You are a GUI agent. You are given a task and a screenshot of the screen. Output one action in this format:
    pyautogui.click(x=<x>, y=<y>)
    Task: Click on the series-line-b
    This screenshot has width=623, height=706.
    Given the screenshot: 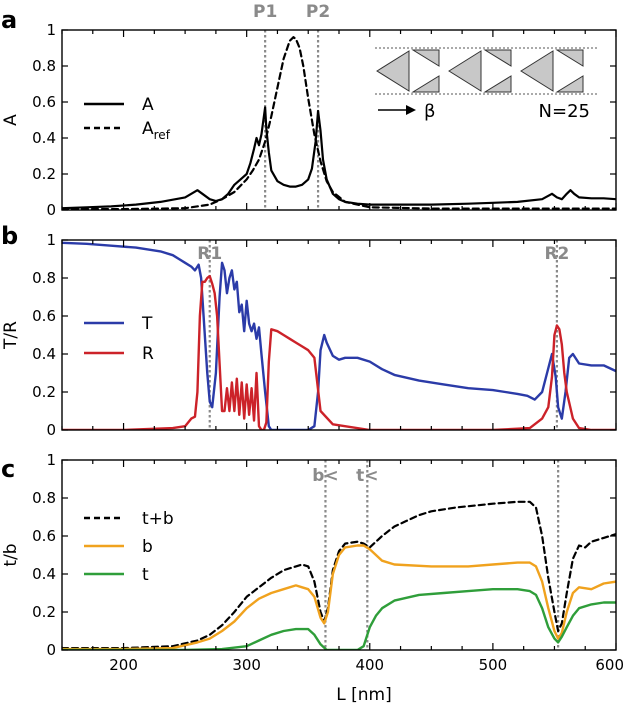 What is the action you would take?
    pyautogui.click(x=339, y=597)
    